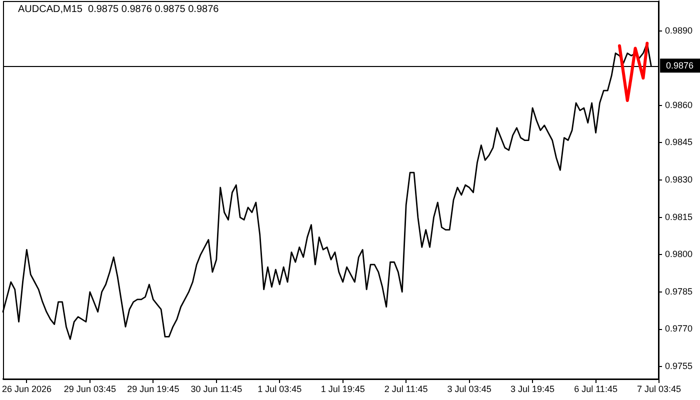  I want to click on x-tick-label: 3 Jul 19:45, so click(532, 389).